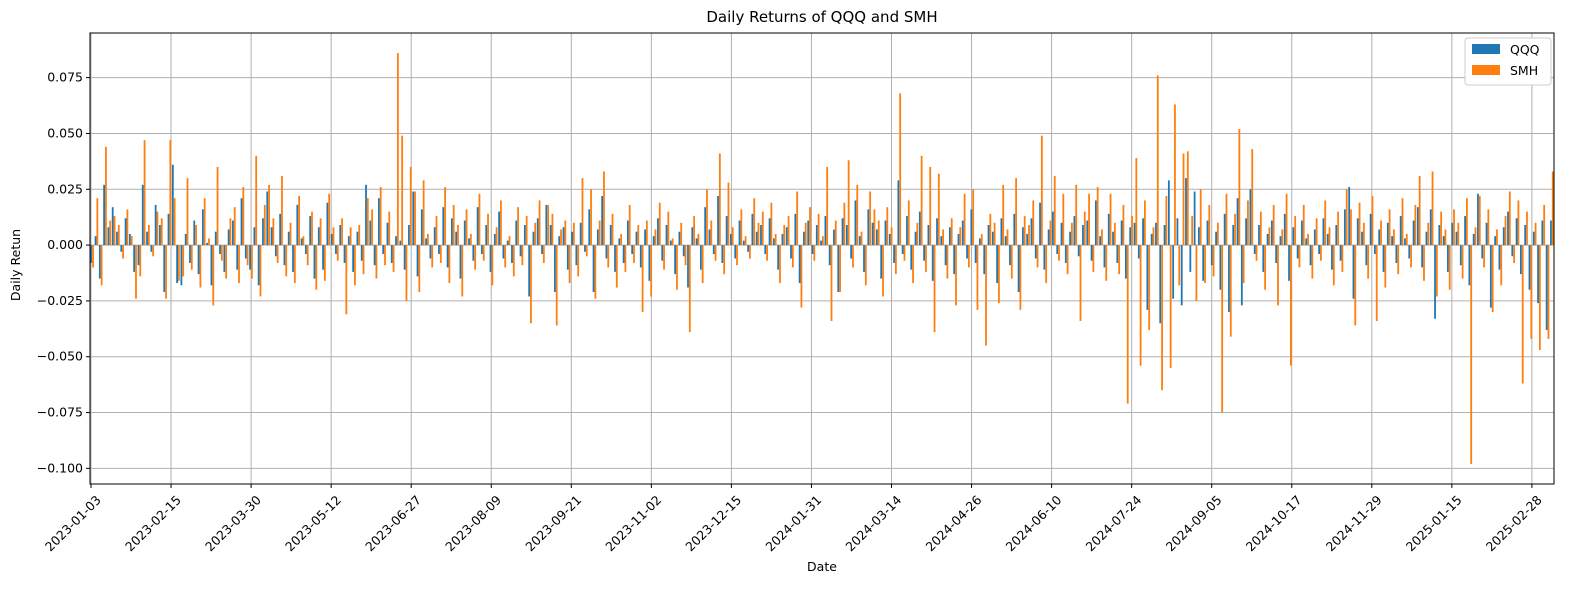  I want to click on y-tick-label: 0.075, so click(65, 77).